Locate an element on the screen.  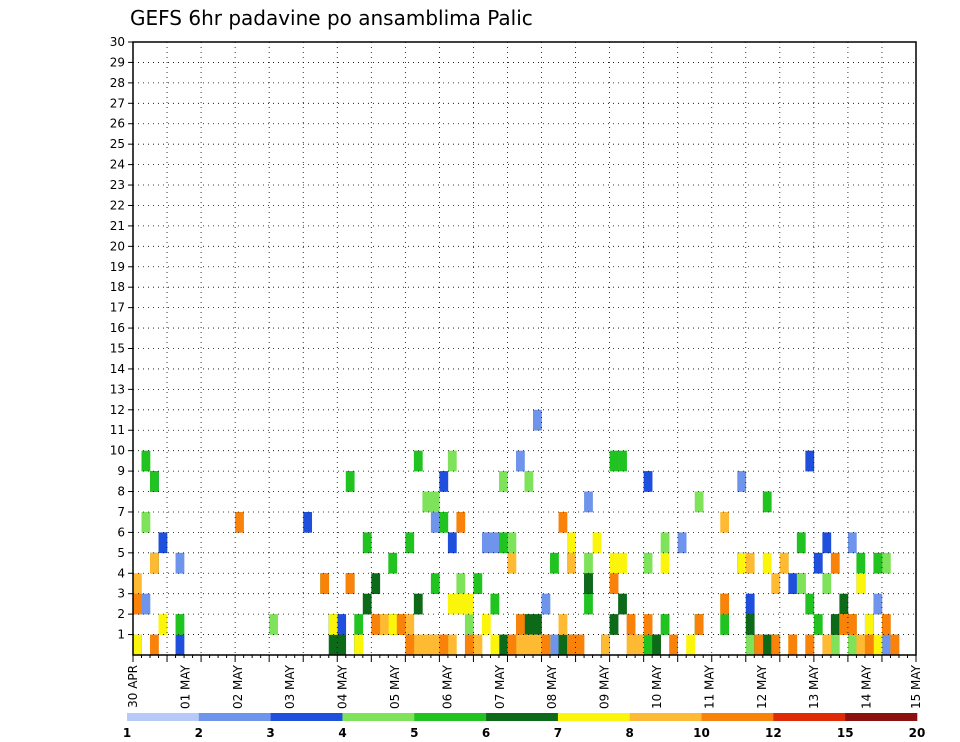
y-tick-label: 25 is located at coordinates (117, 144).